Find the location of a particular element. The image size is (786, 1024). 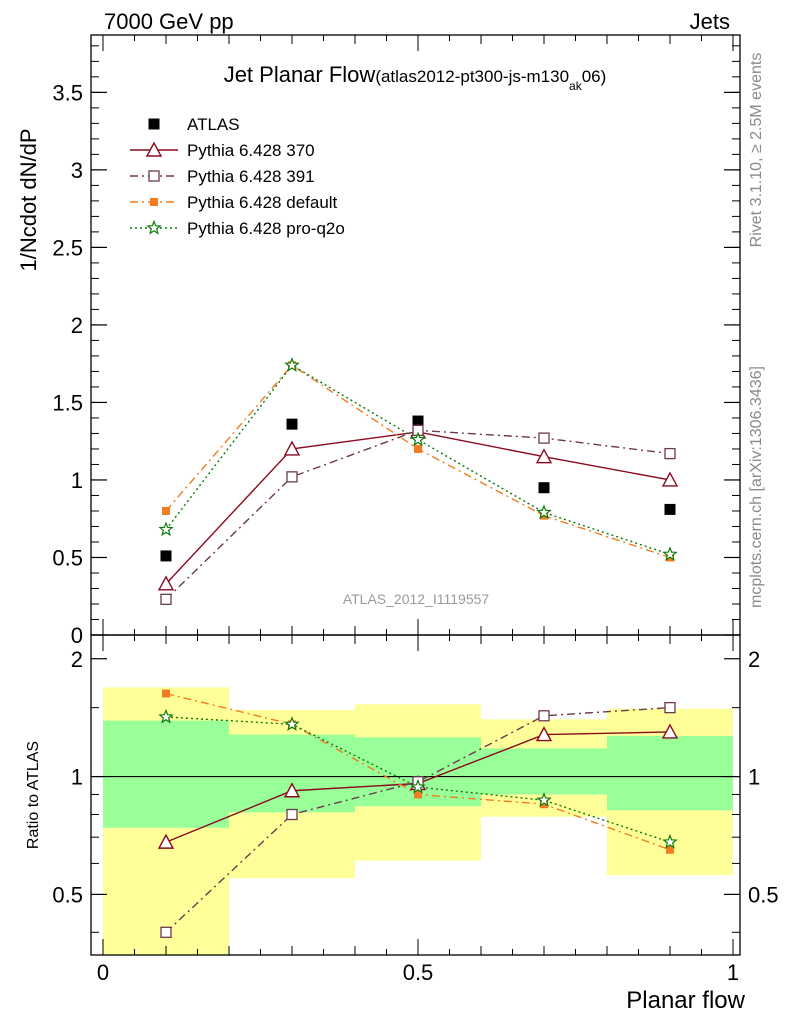

plot-title-main: Jet Planar Flow is located at coordinates (300, 74).